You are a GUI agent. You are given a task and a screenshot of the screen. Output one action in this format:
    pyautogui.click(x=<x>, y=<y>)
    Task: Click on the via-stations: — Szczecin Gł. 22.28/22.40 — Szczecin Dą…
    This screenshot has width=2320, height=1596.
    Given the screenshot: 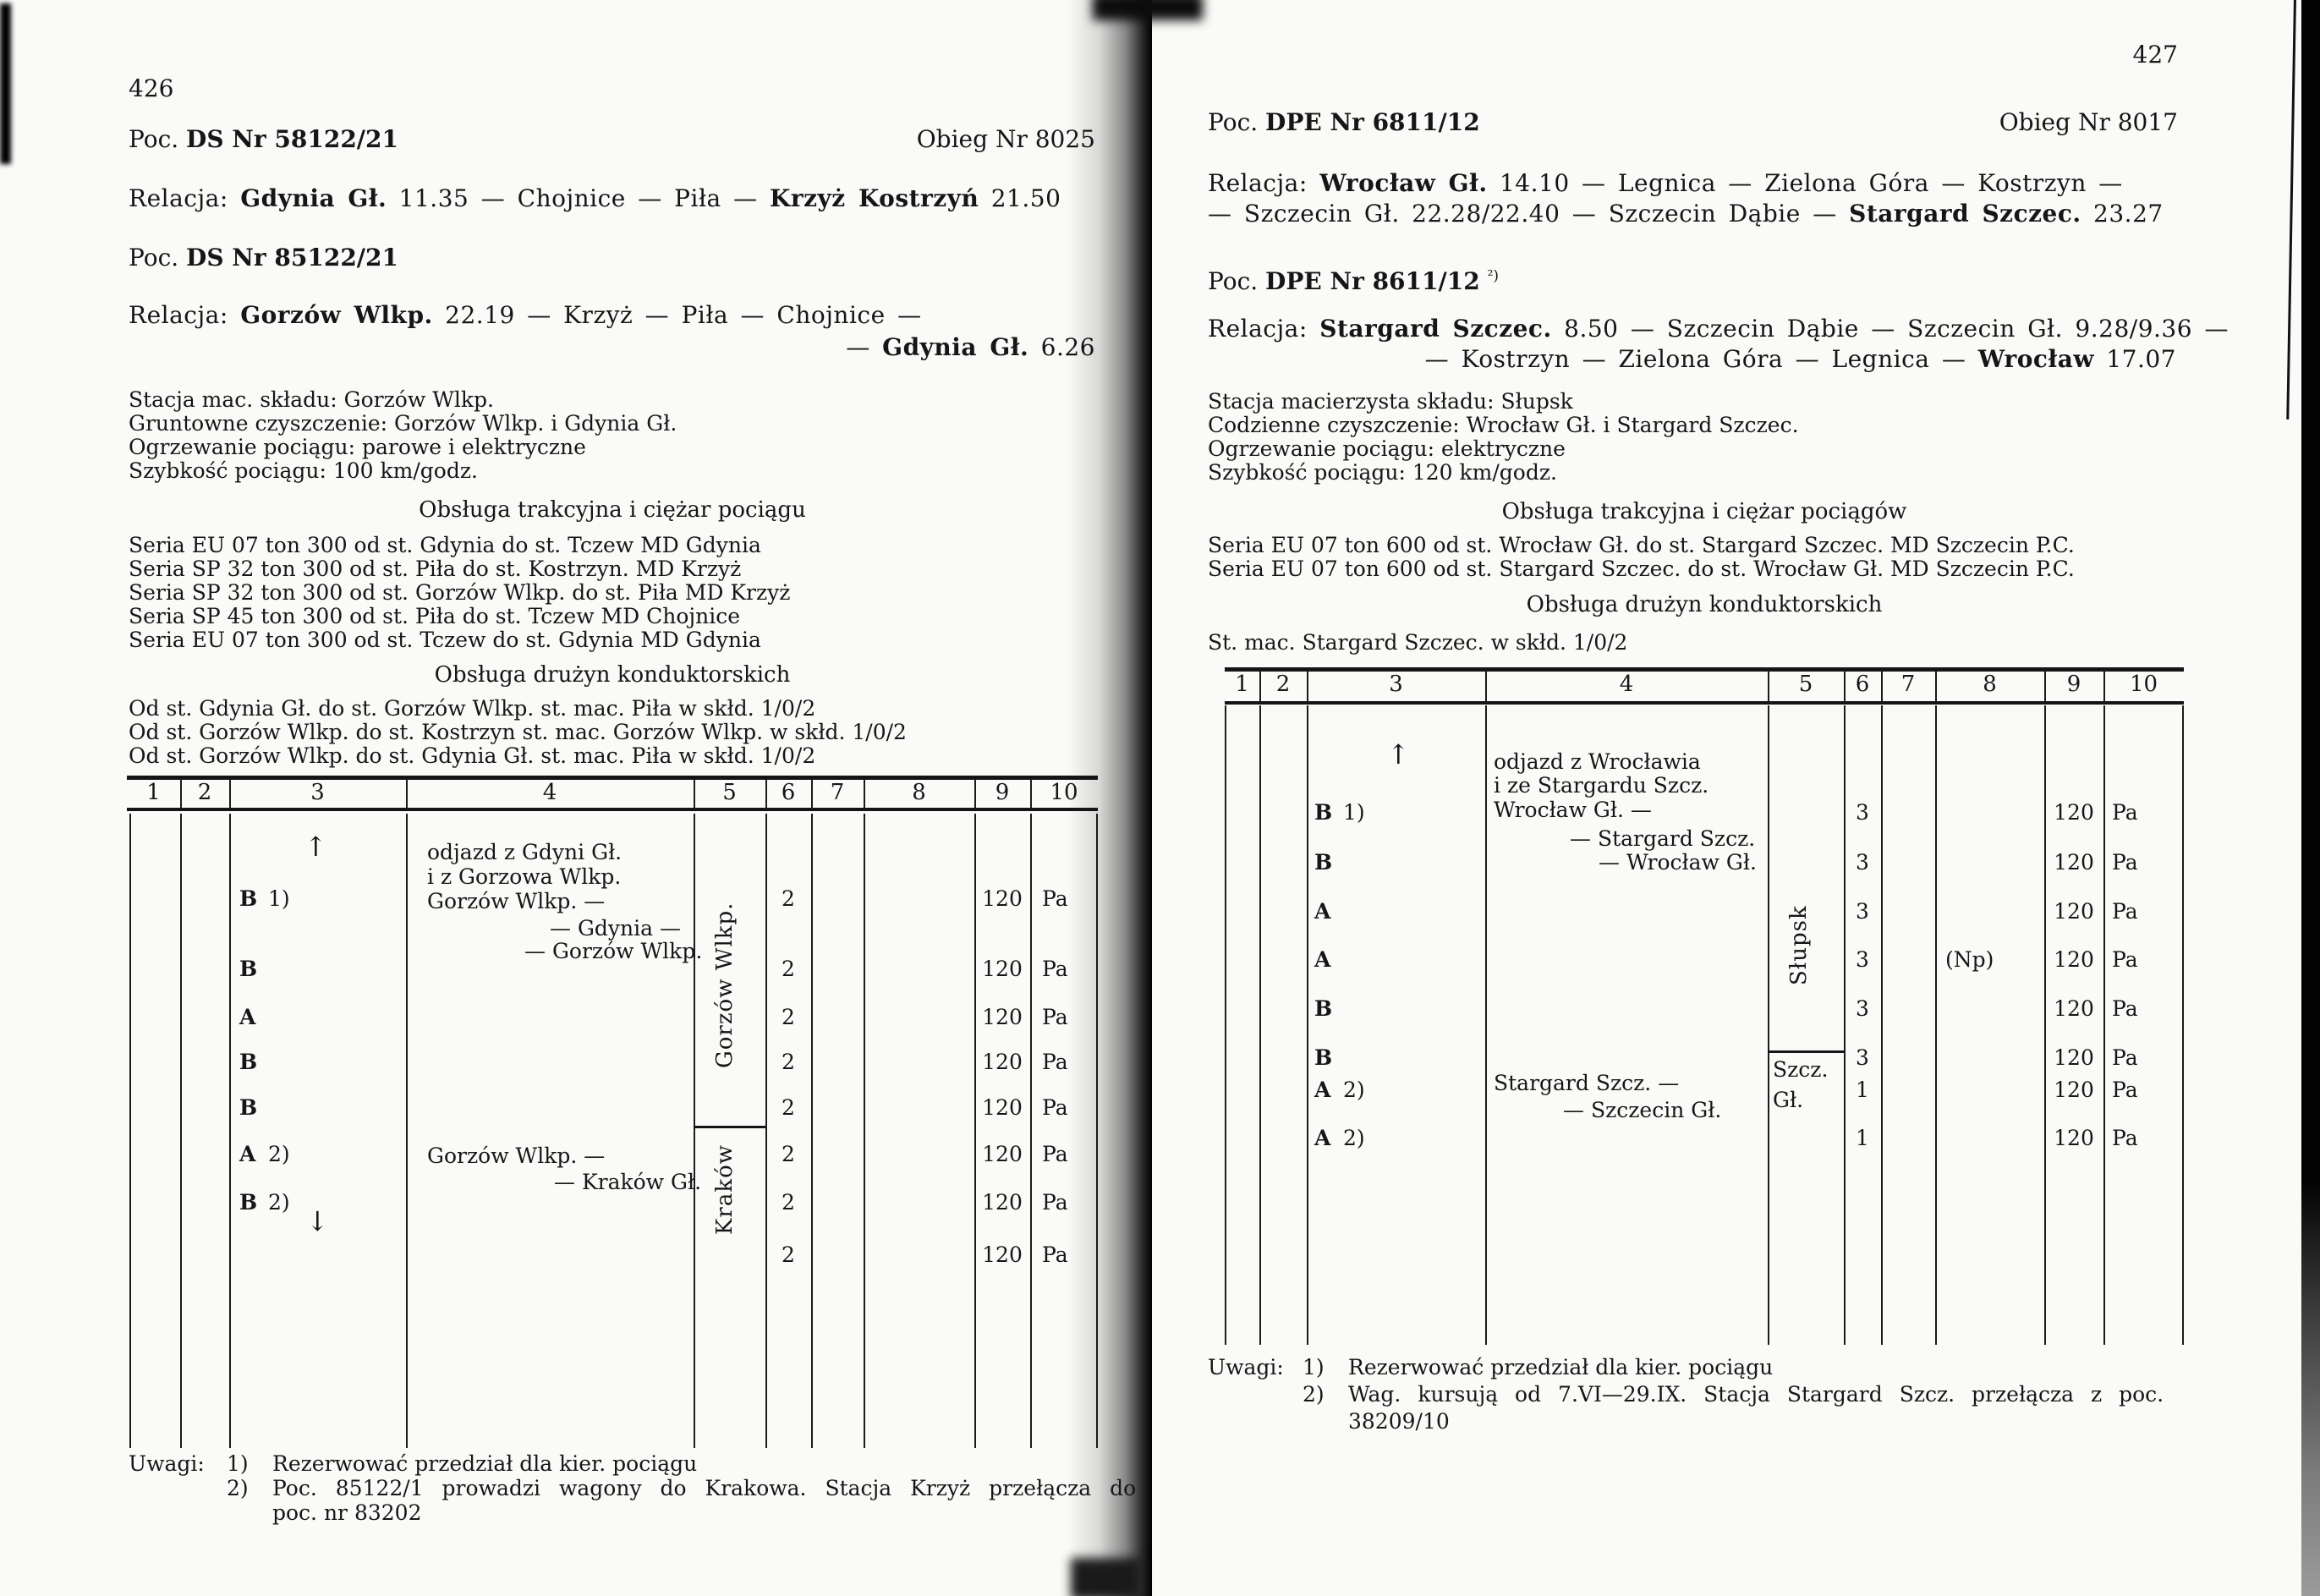 What is the action you would take?
    pyautogui.click(x=1529, y=214)
    